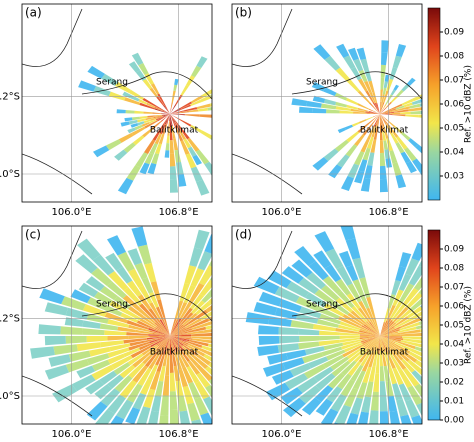 The image size is (474, 442). I want to click on y-tick-label: 6.2°S, so click(10, 319).